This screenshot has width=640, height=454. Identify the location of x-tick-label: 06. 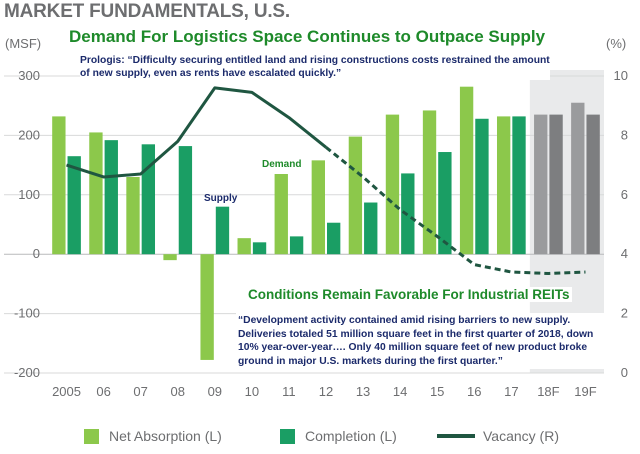
(103, 391).